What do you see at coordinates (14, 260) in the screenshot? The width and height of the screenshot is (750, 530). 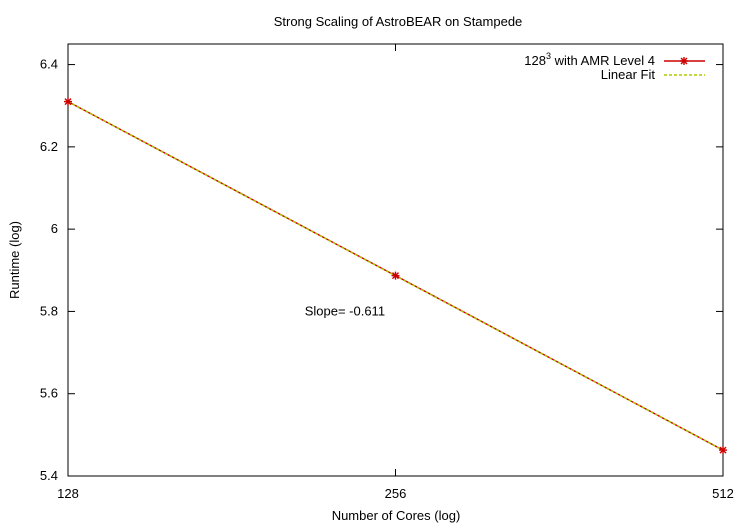 I see `y-axis-label: Runtime (log)` at bounding box center [14, 260].